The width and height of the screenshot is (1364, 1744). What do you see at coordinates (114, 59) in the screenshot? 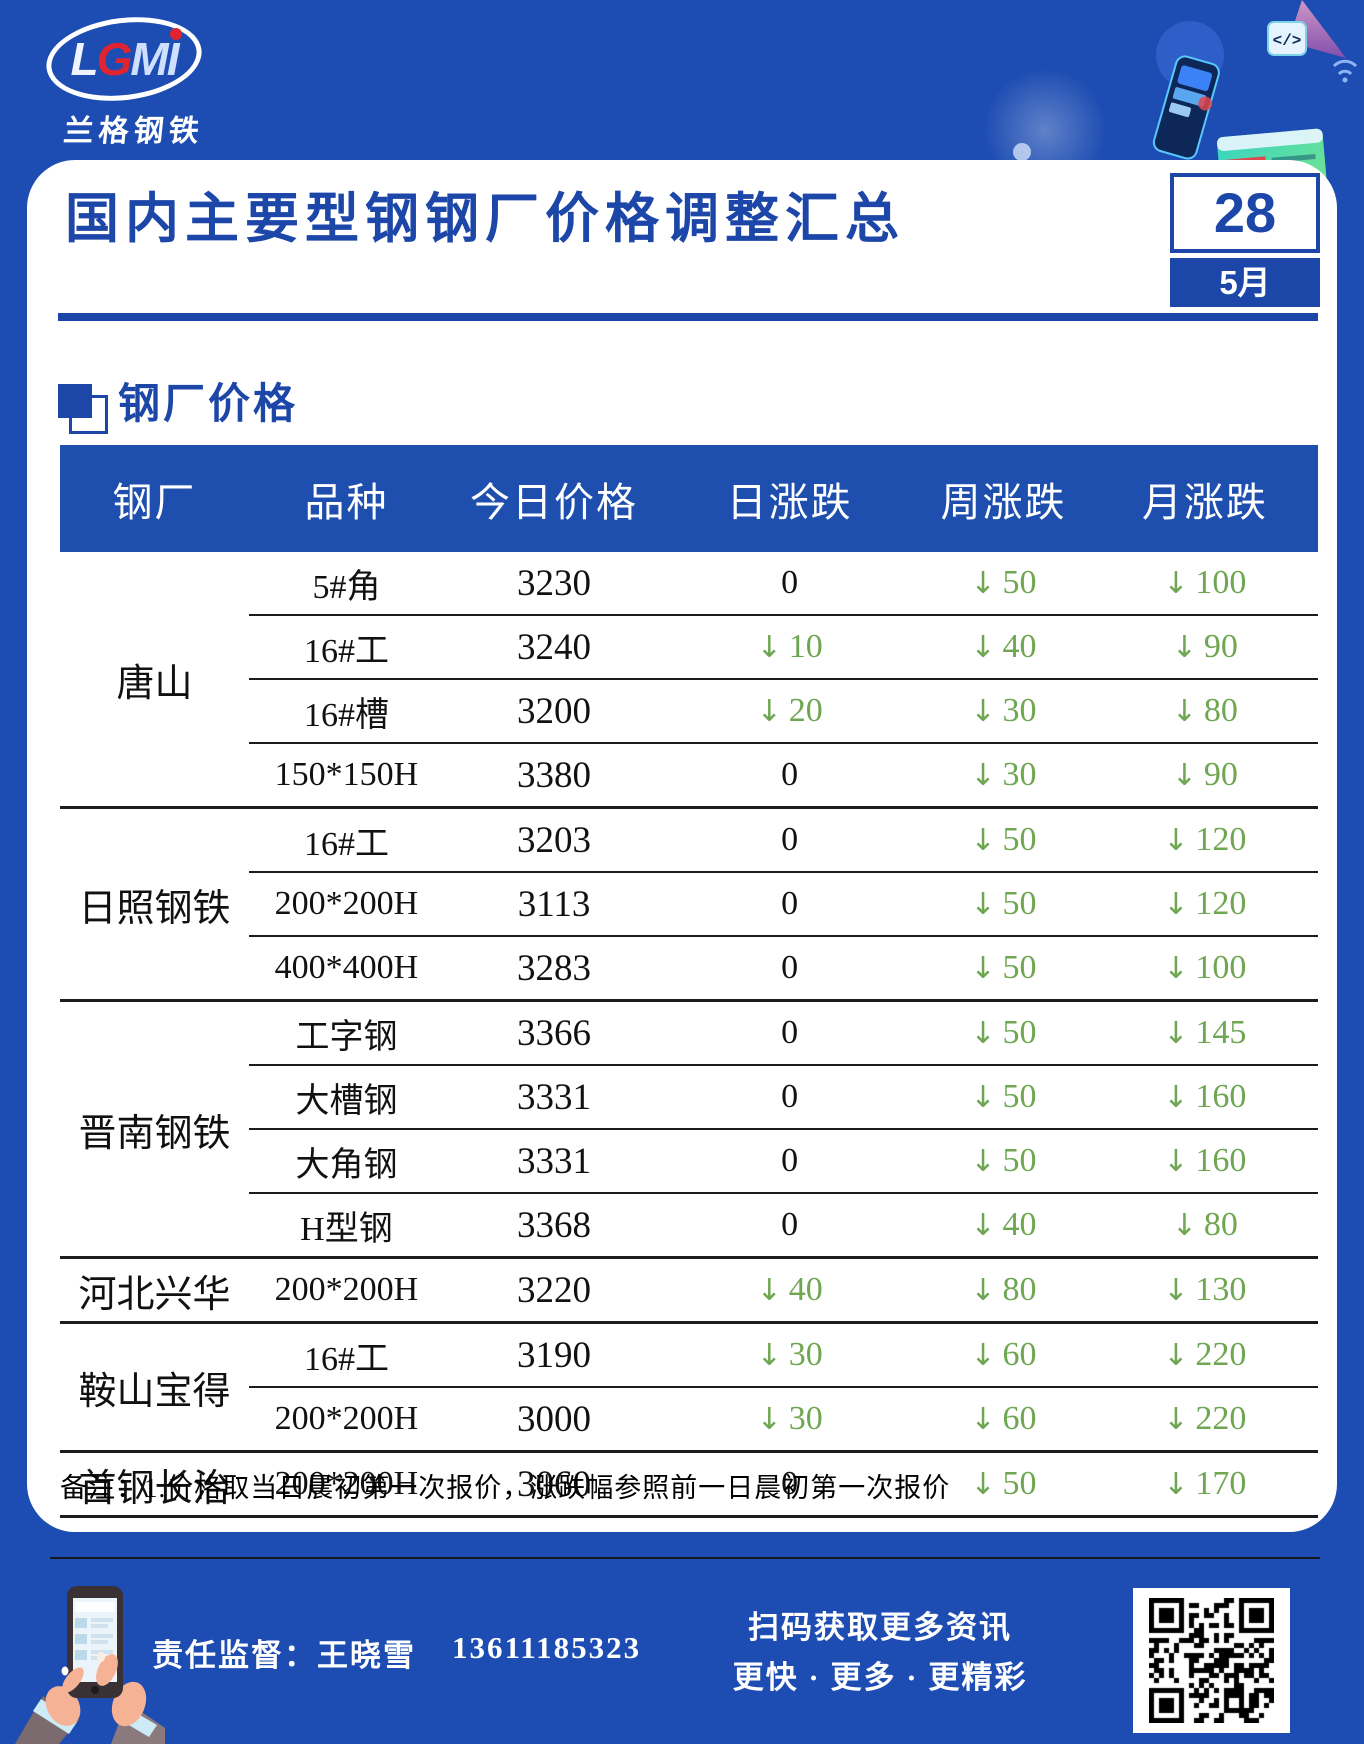
I see `logo-letter: G` at bounding box center [114, 59].